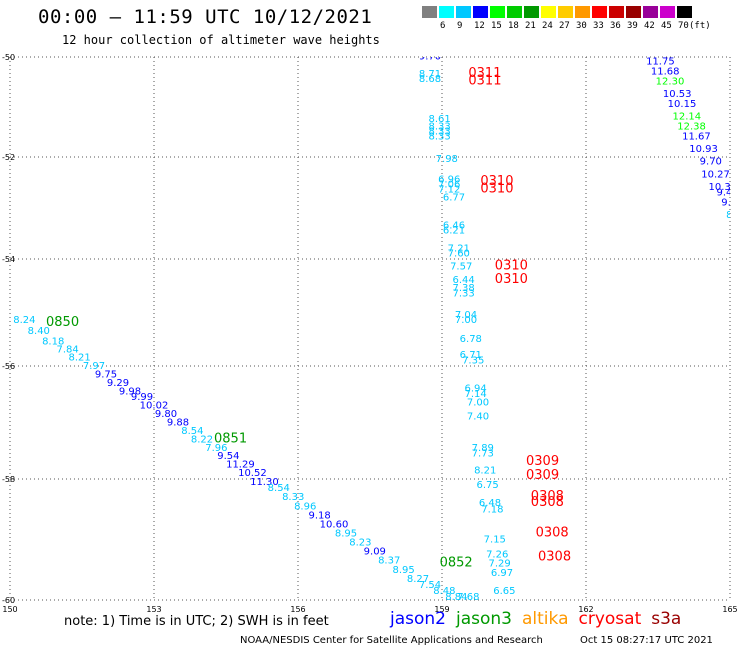 The width and height of the screenshot is (740, 650). I want to click on satellite-legend: jason2 jason3 altika cryosat s3a, so click(540, 619).